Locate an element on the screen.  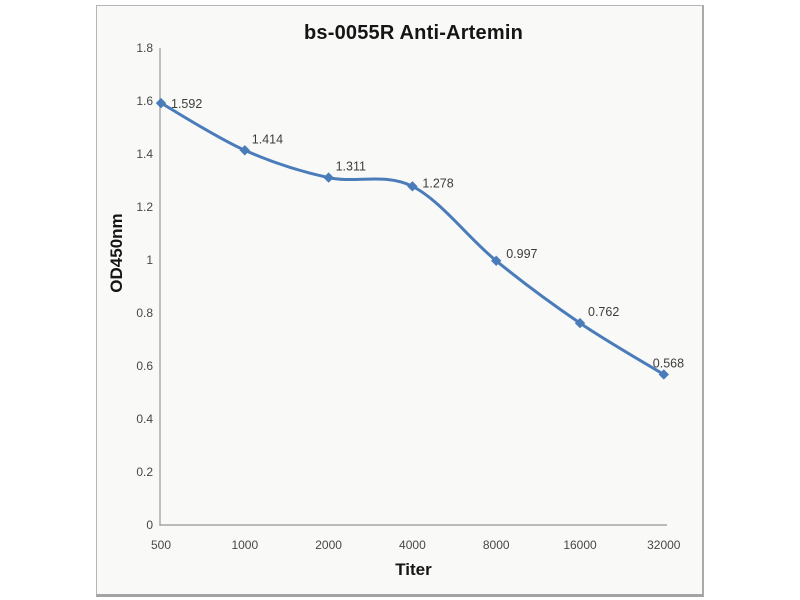
y-tick-label: 0.4 is located at coordinates (144, 419).